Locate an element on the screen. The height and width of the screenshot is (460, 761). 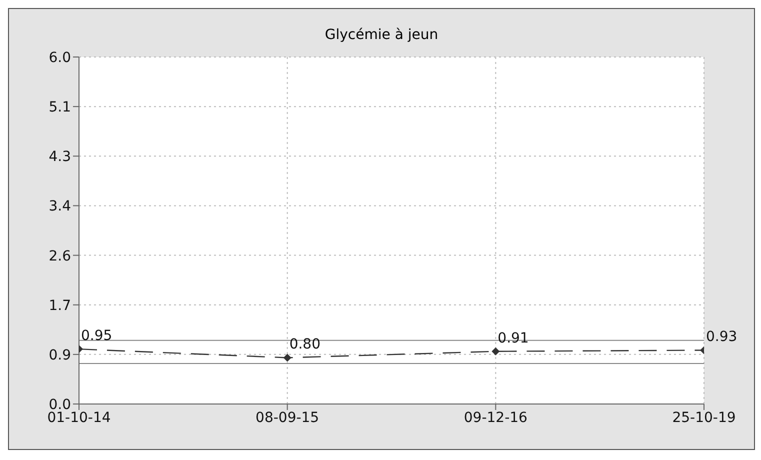
y-tick-label: 0.9 is located at coordinates (59, 355).